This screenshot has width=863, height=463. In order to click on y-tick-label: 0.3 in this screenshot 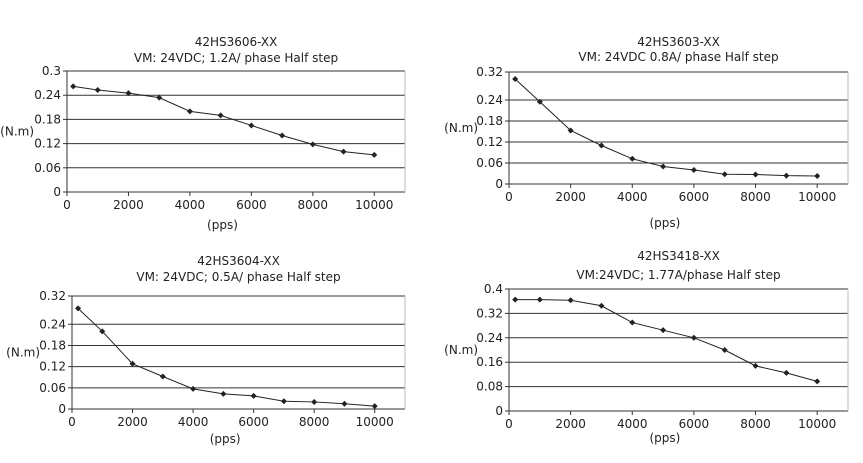, I will do `click(51, 71)`.